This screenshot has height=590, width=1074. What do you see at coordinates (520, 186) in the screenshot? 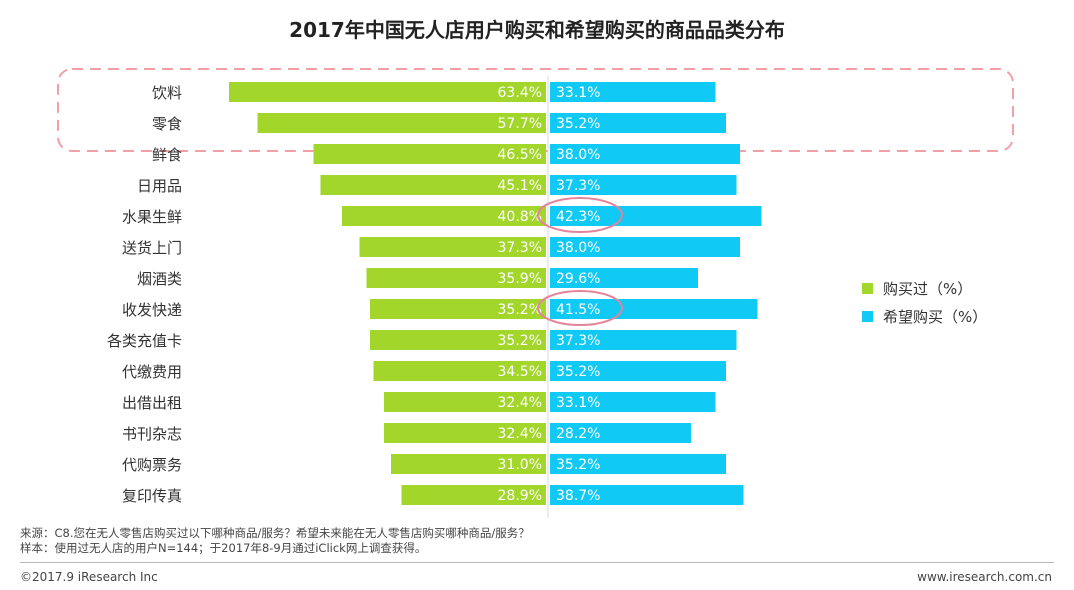
I see `data-label-bought: 45.1%` at bounding box center [520, 186].